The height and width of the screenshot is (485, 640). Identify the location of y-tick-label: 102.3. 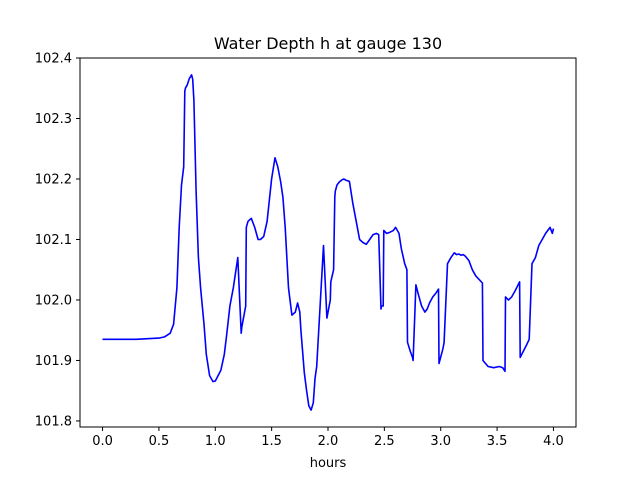
(53, 119).